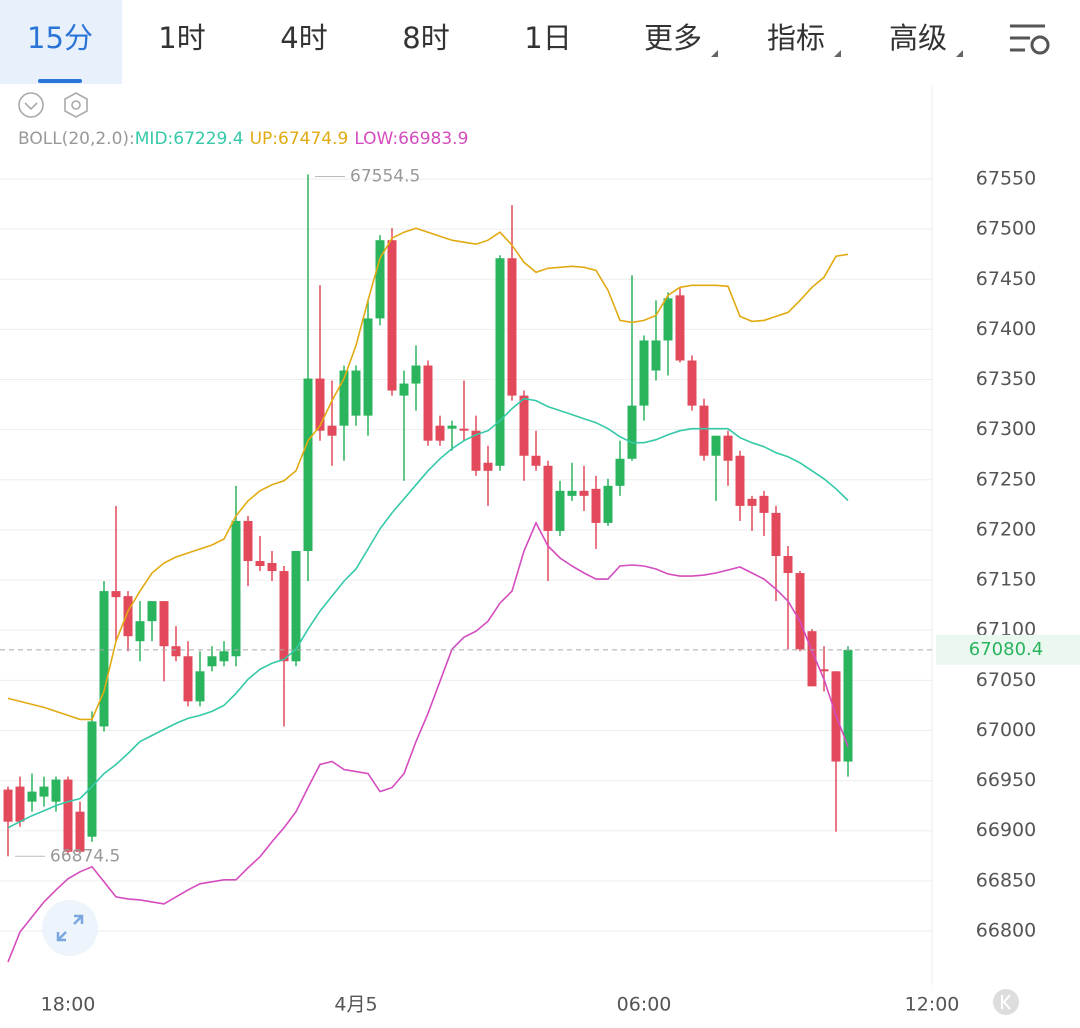 The image size is (1080, 1028). I want to click on collapse-icon, so click(31, 105).